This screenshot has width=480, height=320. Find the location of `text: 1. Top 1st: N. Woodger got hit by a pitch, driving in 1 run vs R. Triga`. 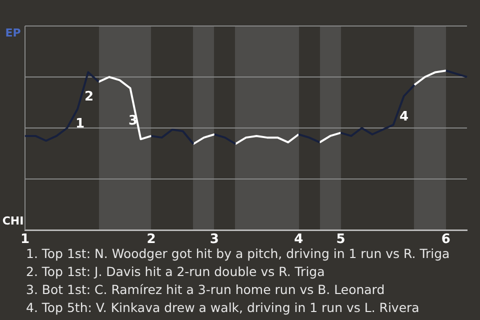

text: 1. Top 1st: N. Woodger got hit by a pitch, driving in 1 run vs R. Triga is located at coordinates (238, 254).